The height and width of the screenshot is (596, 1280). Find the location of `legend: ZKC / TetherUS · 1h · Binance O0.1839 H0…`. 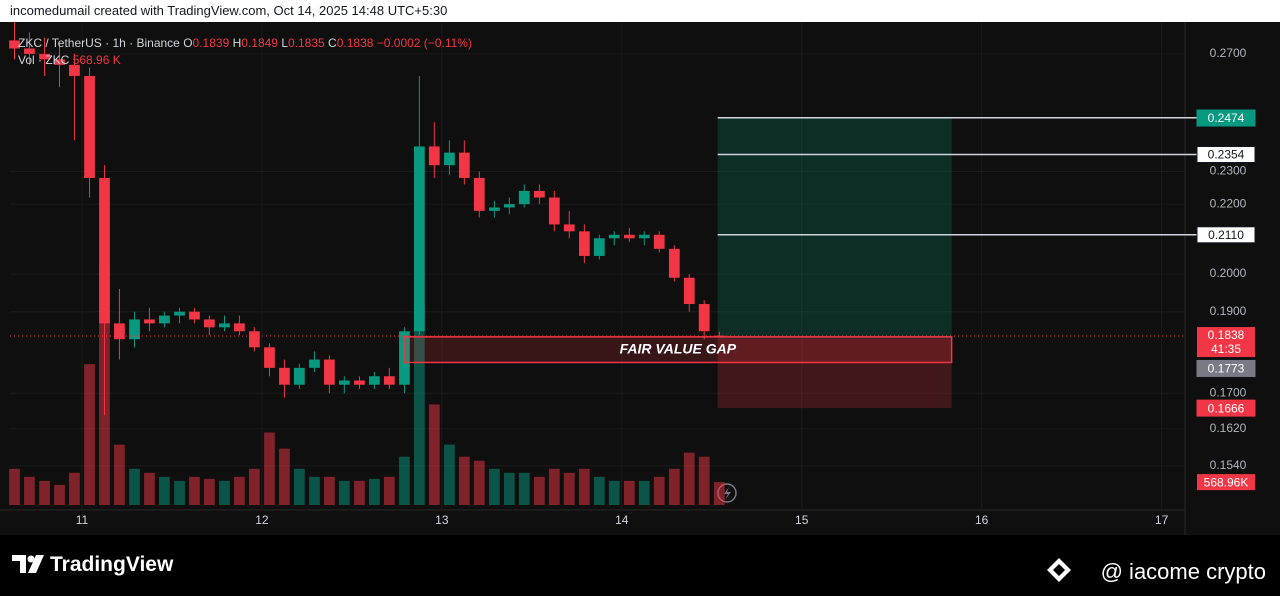

legend: ZKC / TetherUS · 1h · Binance O0.1839 H0… is located at coordinates (245, 52).